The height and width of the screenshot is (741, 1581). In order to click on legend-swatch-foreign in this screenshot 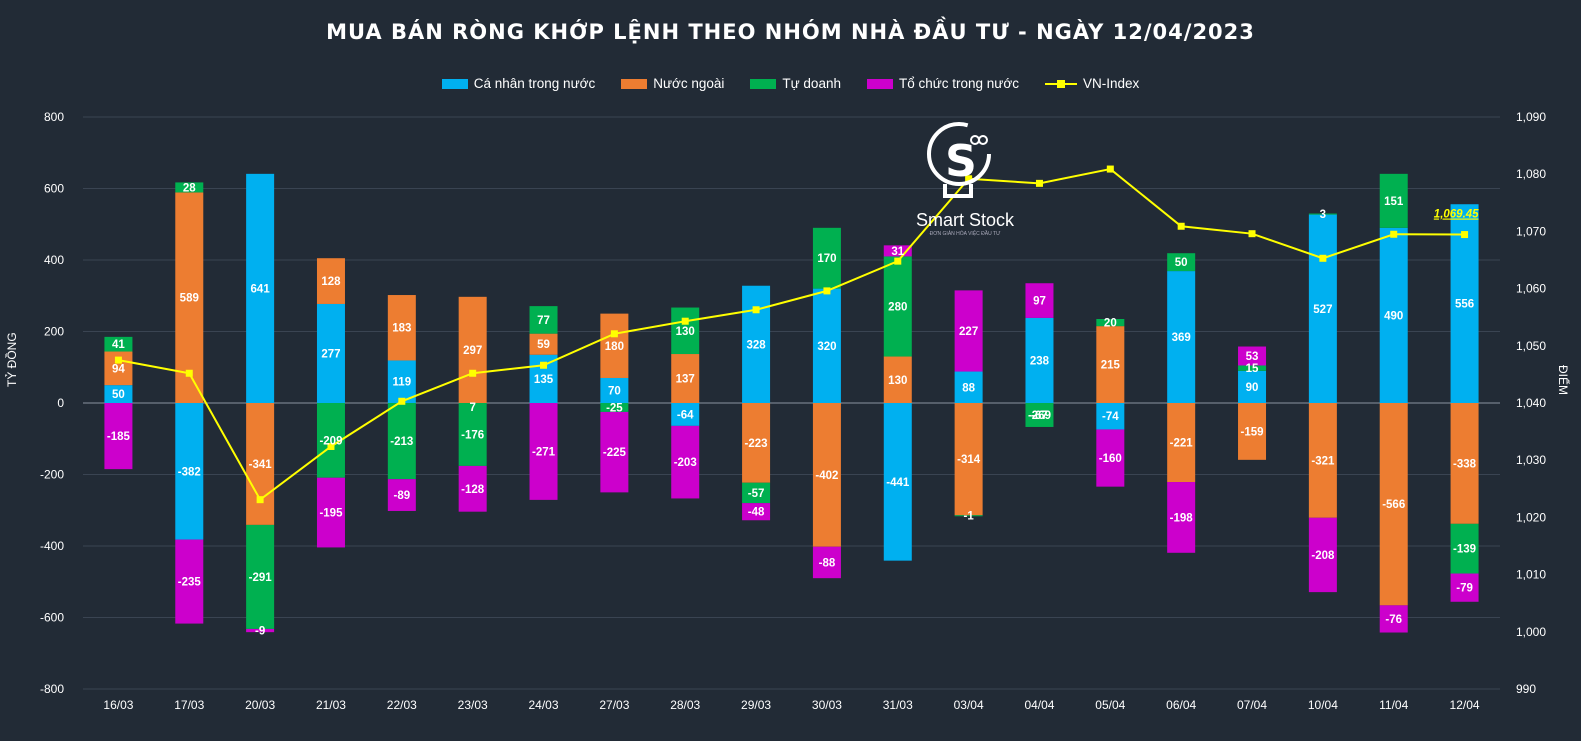, I will do `click(634, 83)`.